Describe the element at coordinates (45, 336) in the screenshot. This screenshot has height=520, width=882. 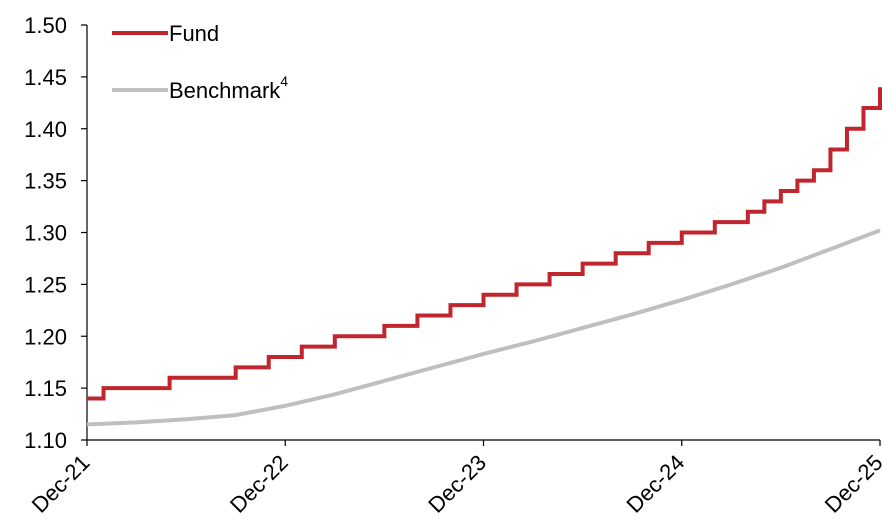
I see `y-tick-label: 1.20` at that location.